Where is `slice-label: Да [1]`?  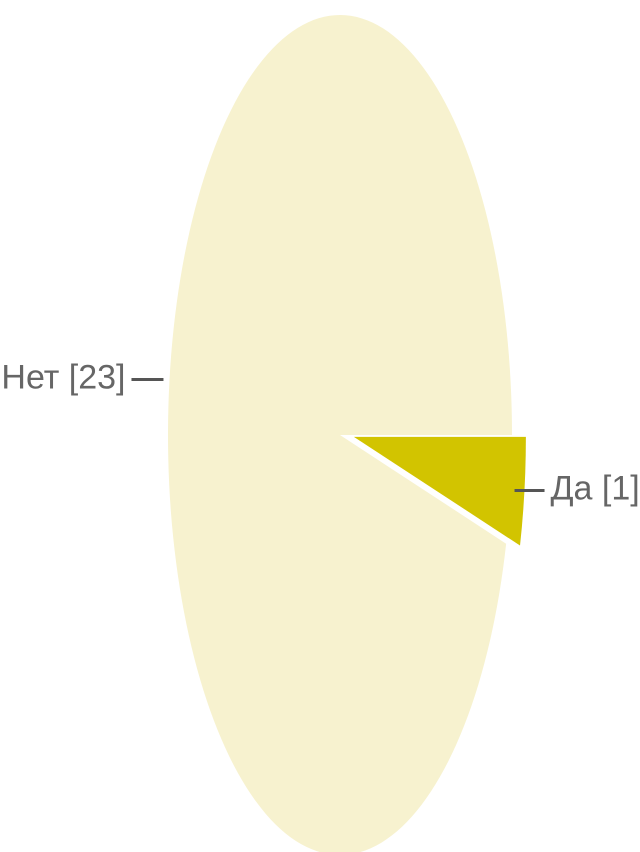 slice-label: Да [1] is located at coordinates (595, 488).